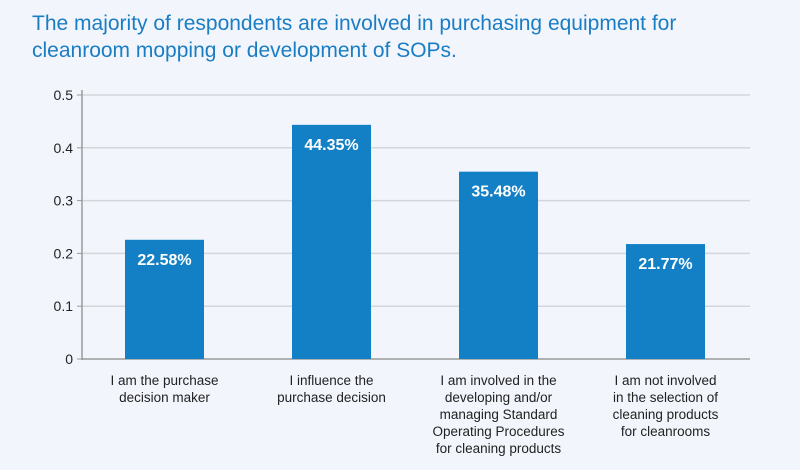 The image size is (800, 470). I want to click on y-tick-label: 0.1, so click(64, 306).